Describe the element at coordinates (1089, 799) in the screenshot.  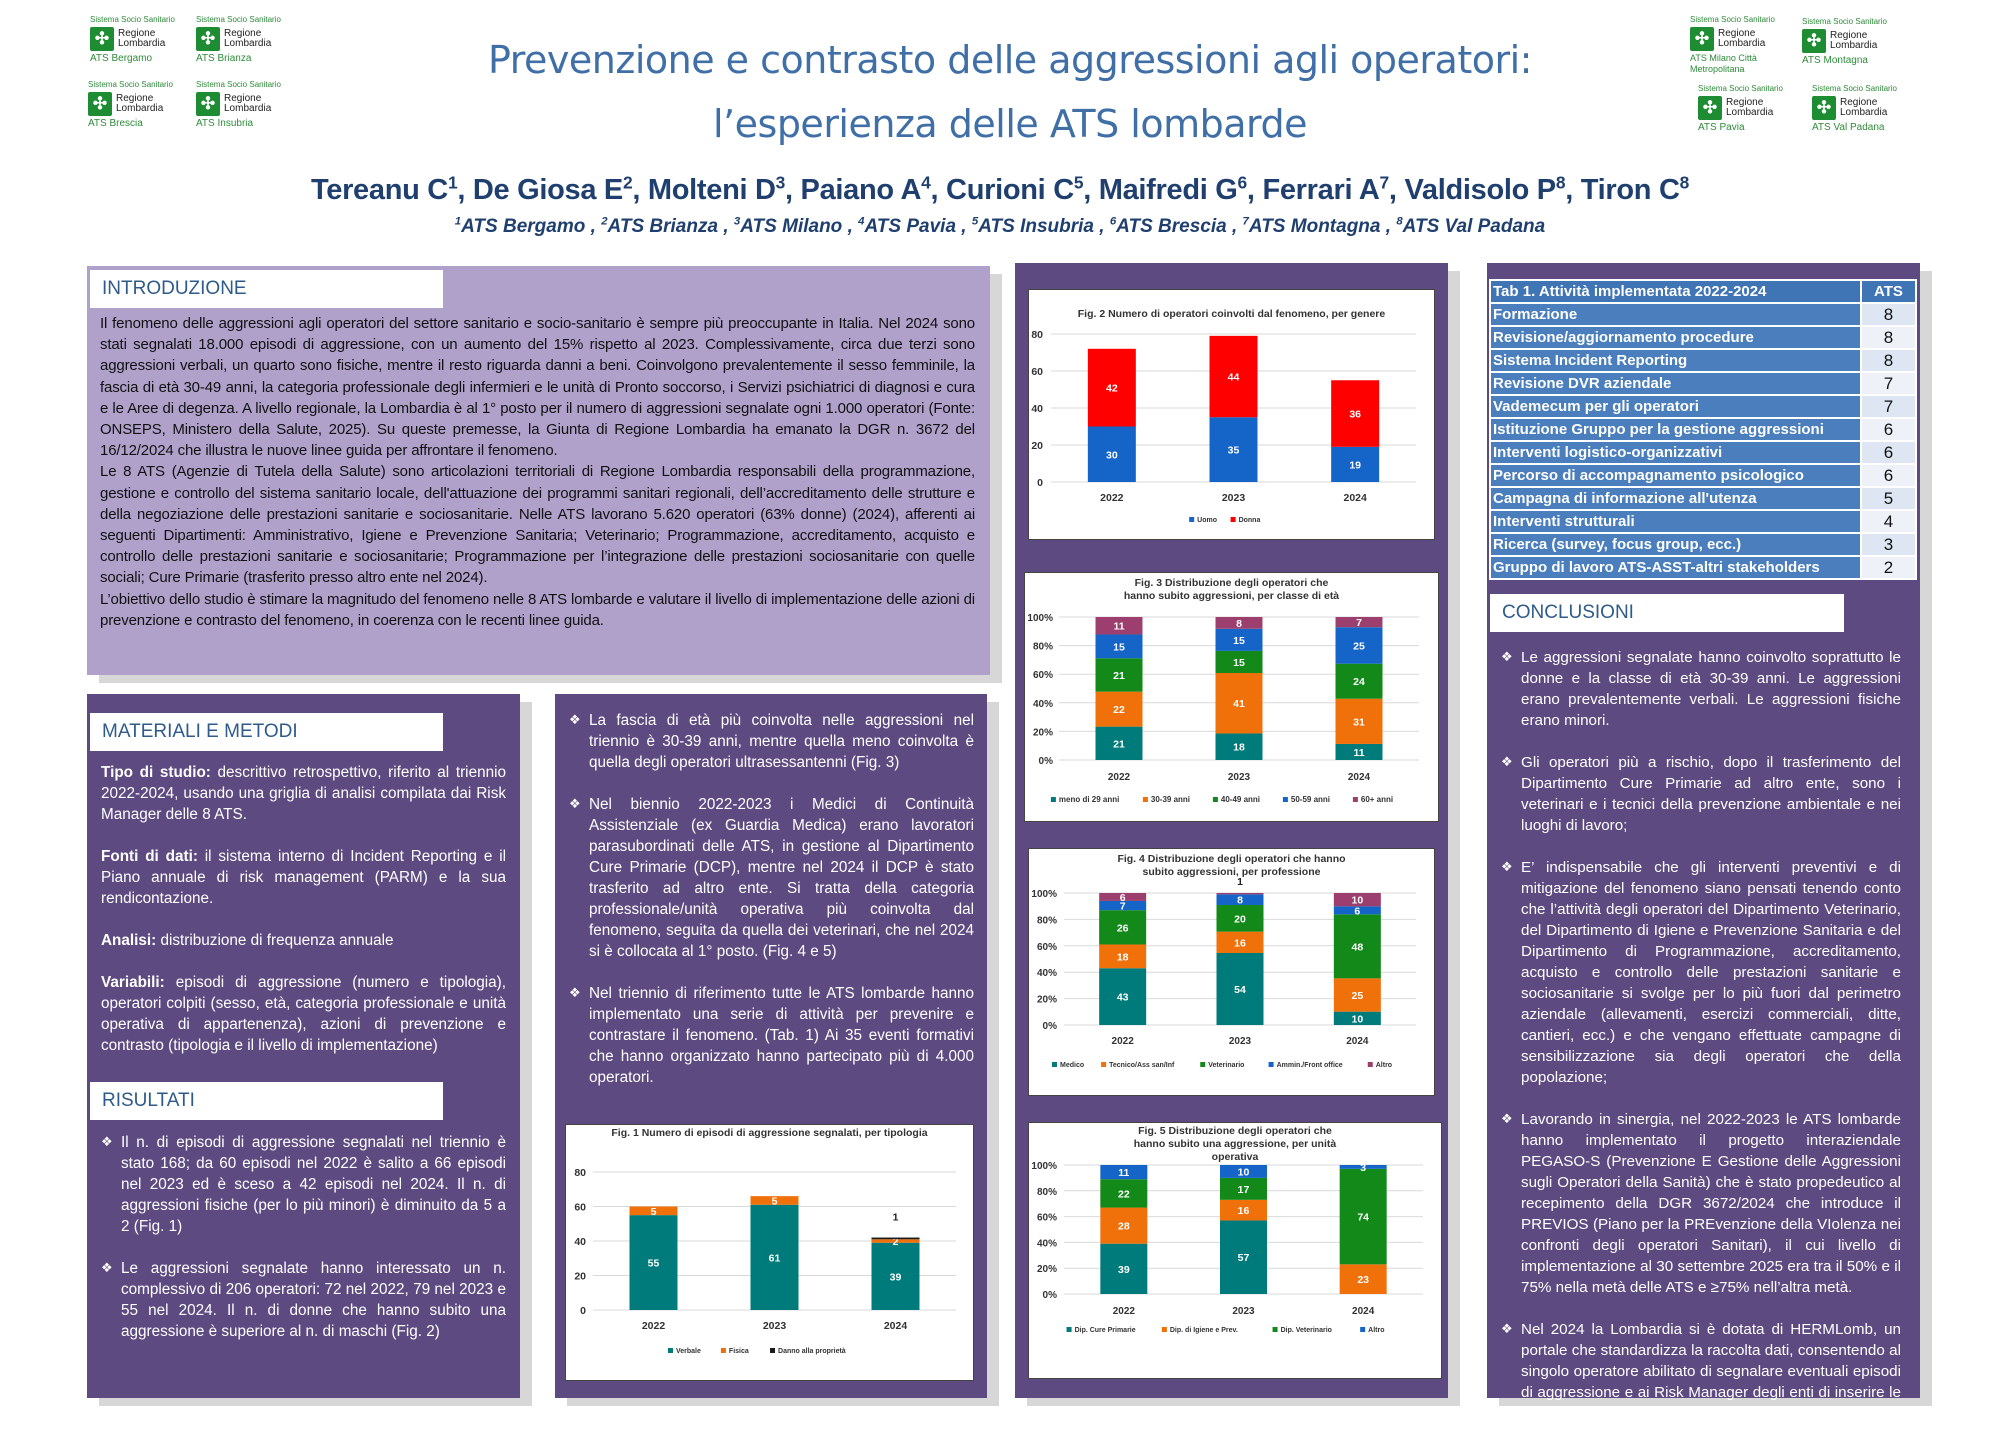
I see `legend-label: meno di 29 anni` at that location.